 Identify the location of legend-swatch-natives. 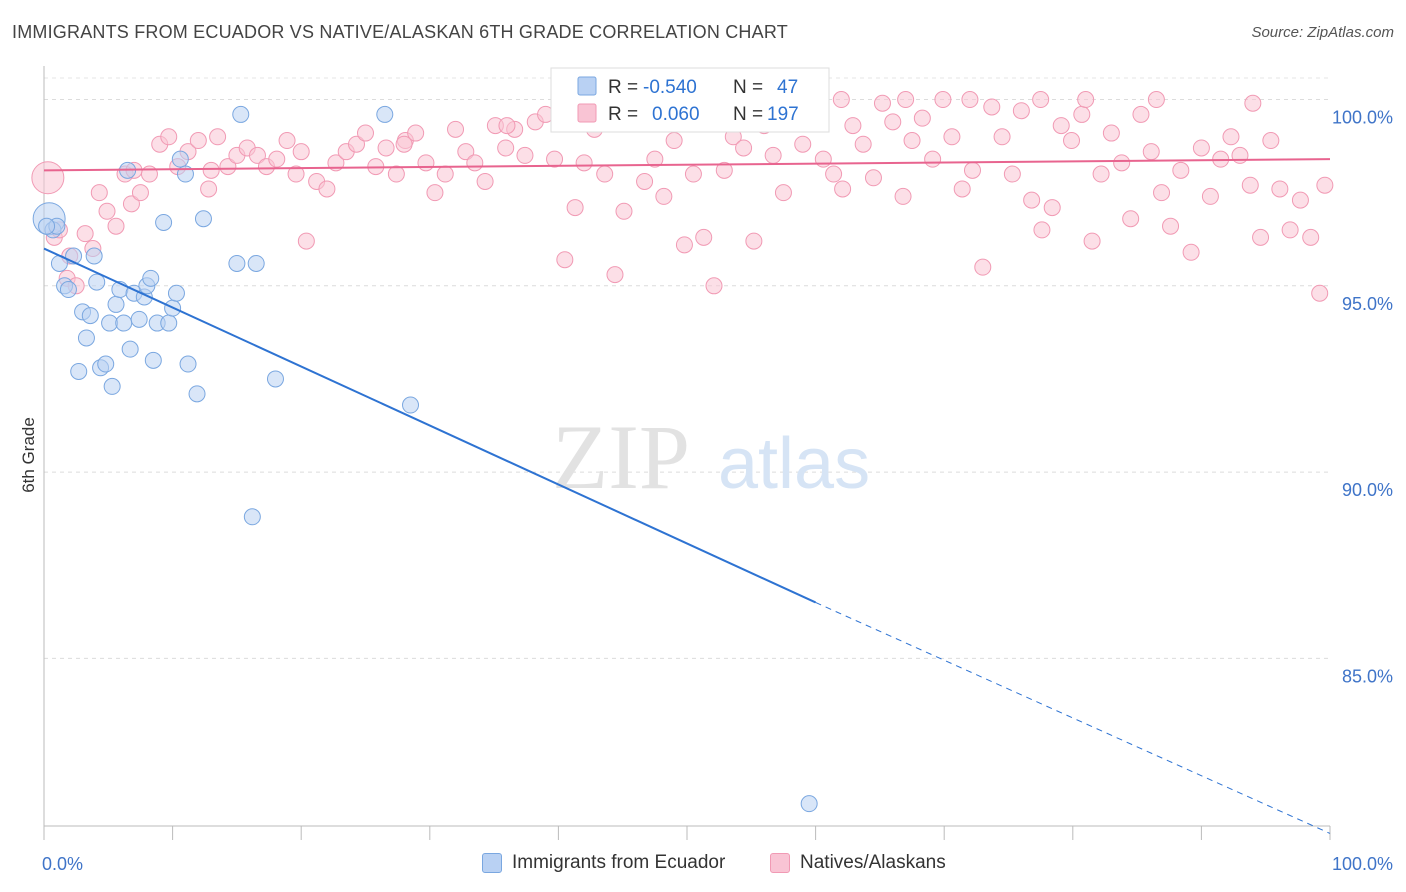
(587, 113).